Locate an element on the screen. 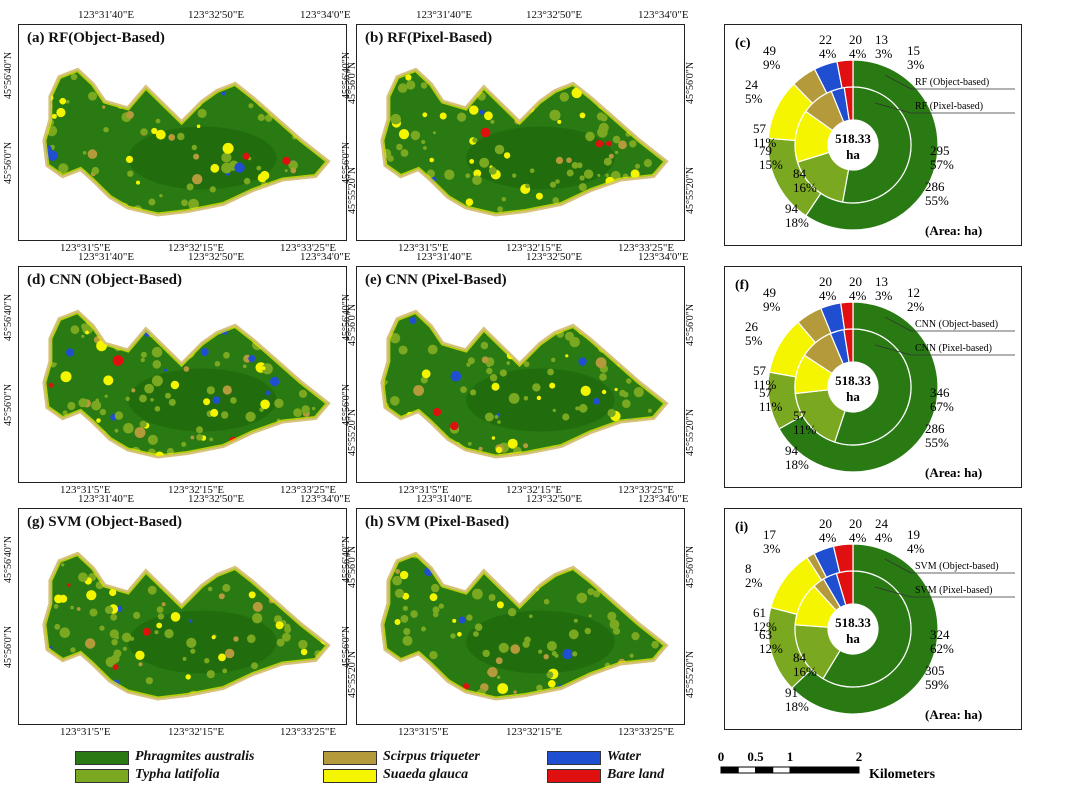 The image size is (1082, 799). scale-bar-graphic: 0 0.5 1 2 Kilometers is located at coordinates (827, 765).